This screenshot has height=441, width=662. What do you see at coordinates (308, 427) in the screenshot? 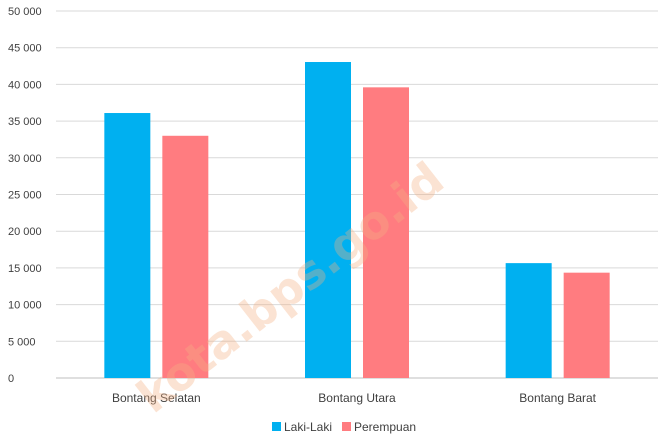
I see `legend-label: Laki-Laki` at bounding box center [308, 427].